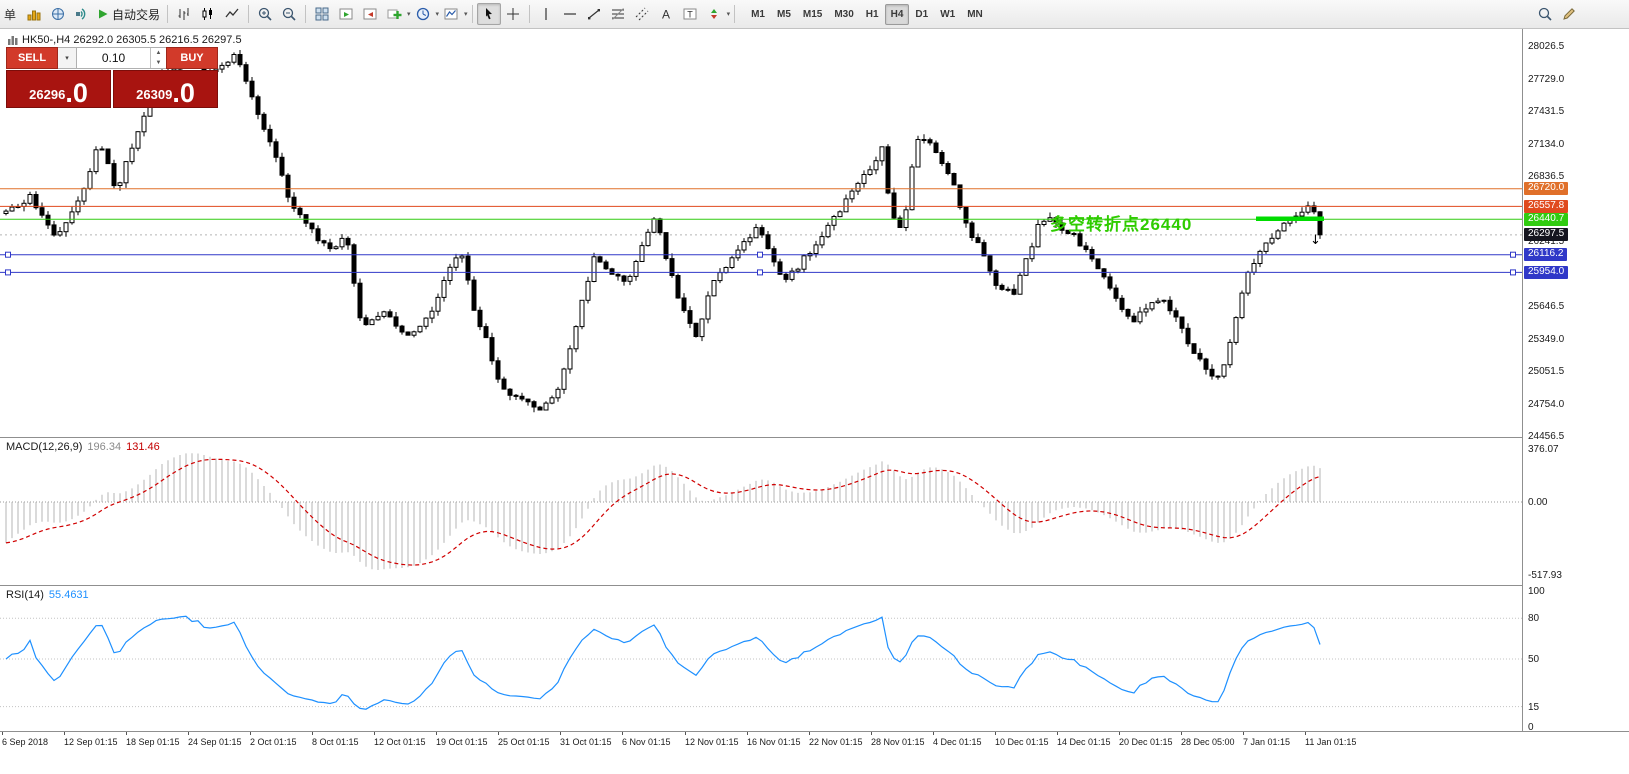 The height and width of the screenshot is (774, 1629). Describe the element at coordinates (642, 14) in the screenshot. I see `channel-icon` at that location.